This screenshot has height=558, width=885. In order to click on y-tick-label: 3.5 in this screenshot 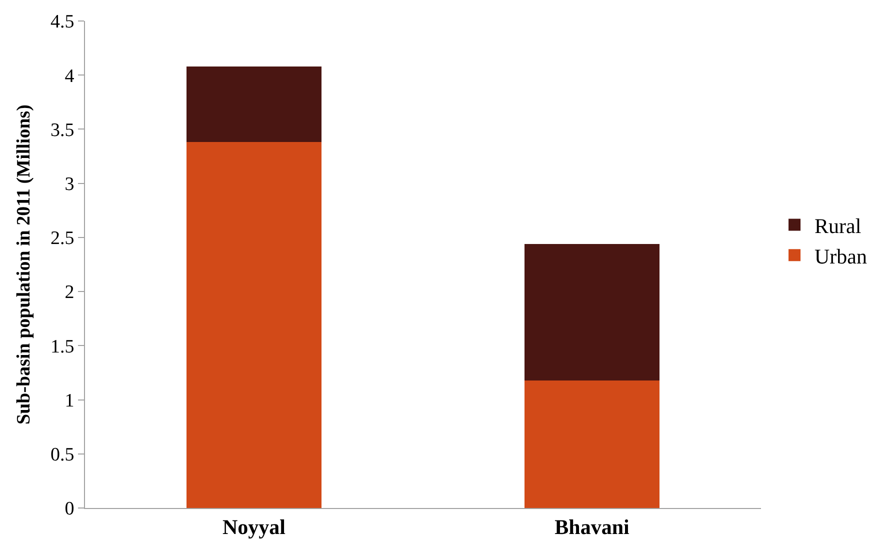, I will do `click(62, 130)`.